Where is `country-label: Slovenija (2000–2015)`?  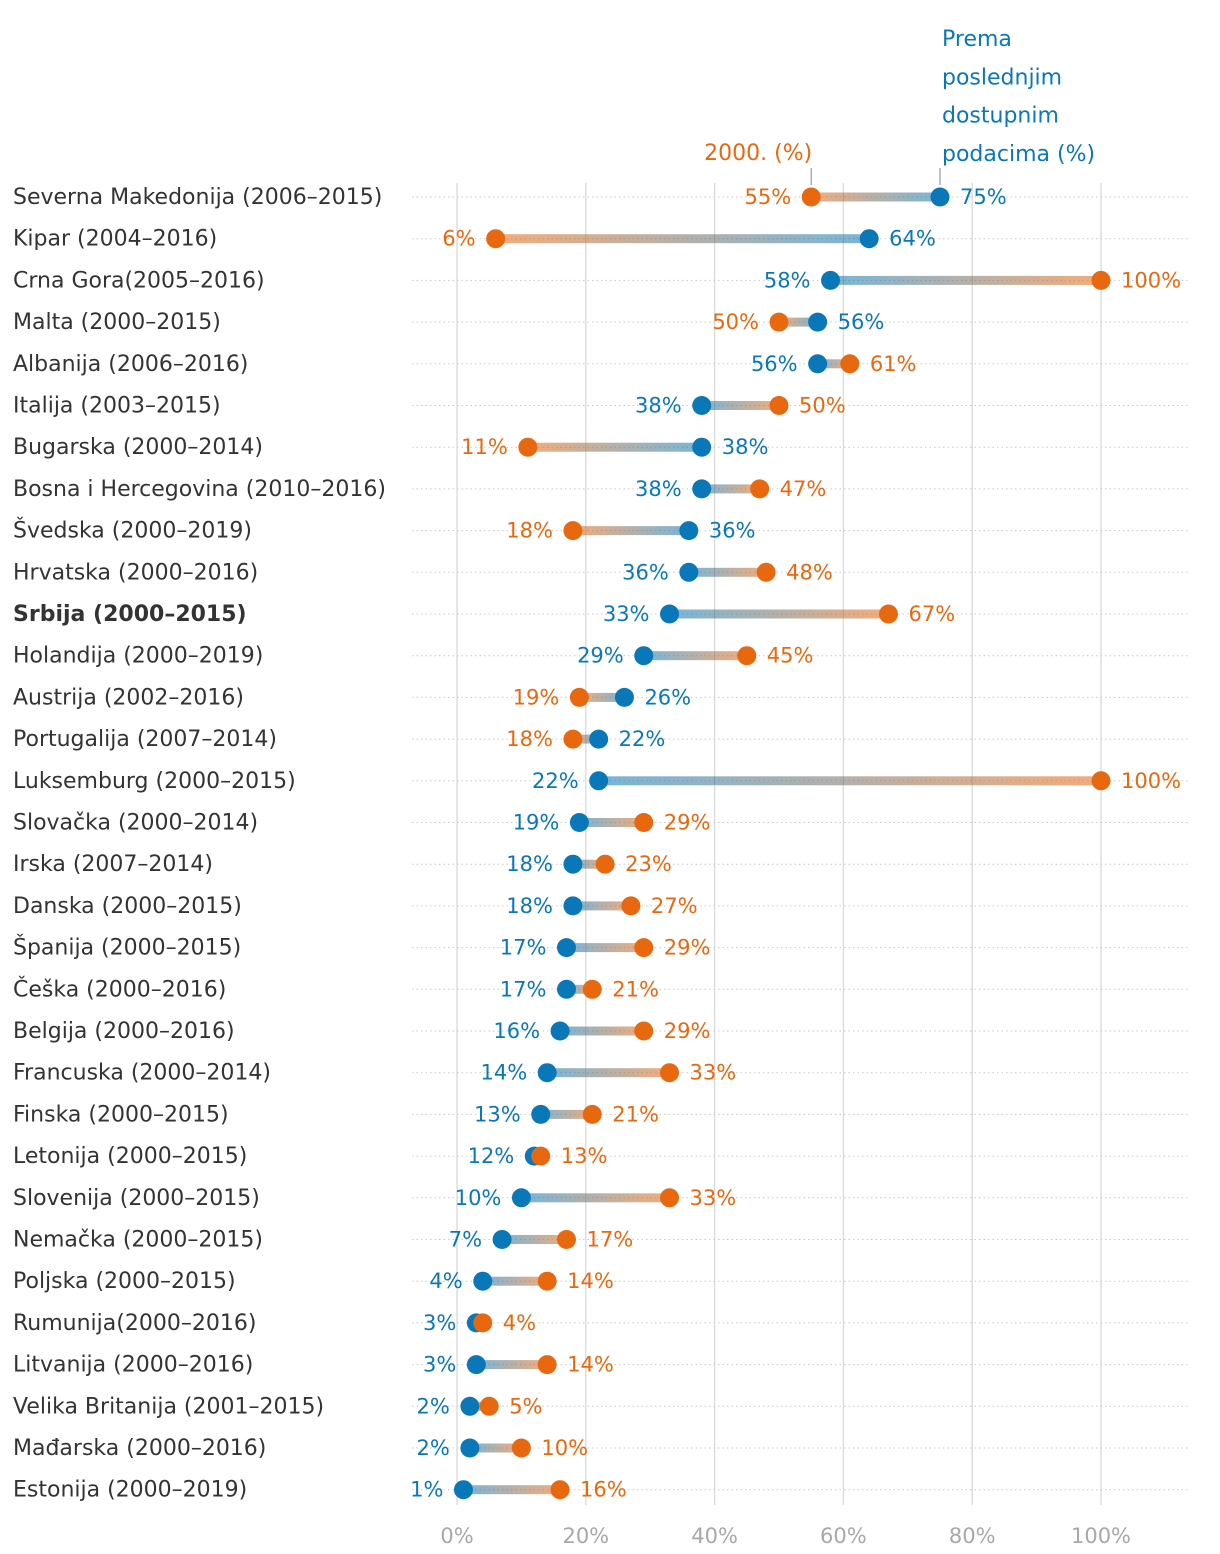 country-label: Slovenija (2000–2015) is located at coordinates (136, 1198).